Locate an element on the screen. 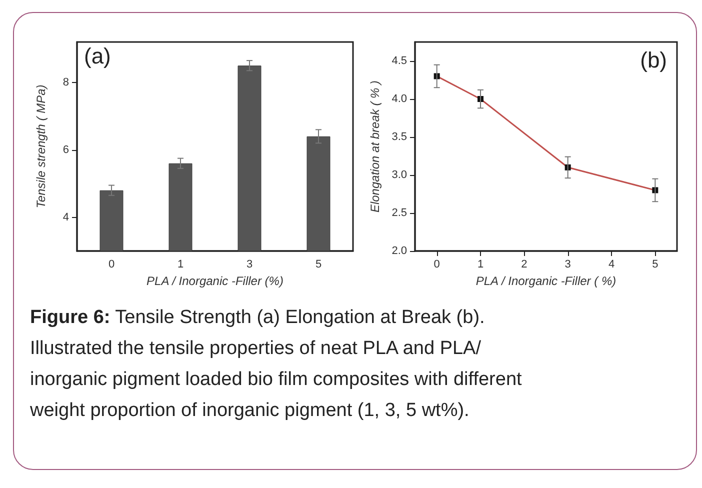 This screenshot has width=702, height=488. text: Tensile Strength (a) Elongation at Break (b). is located at coordinates (300, 317).